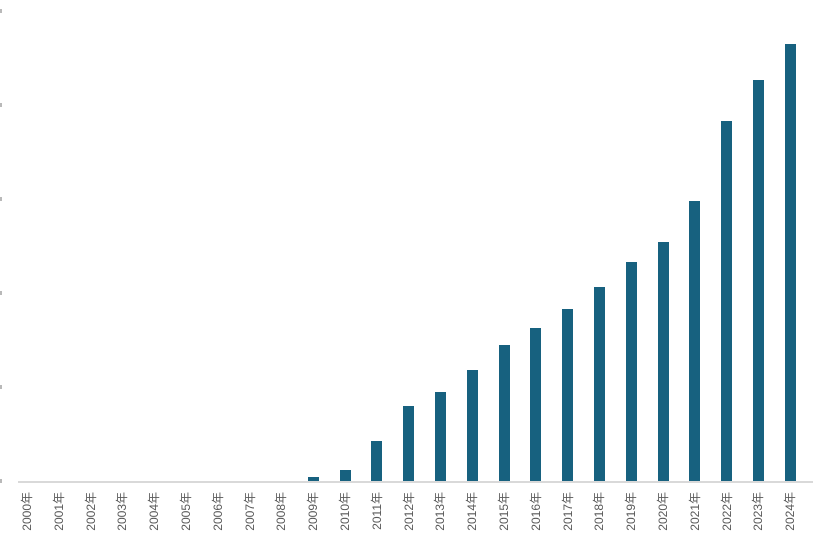 The width and height of the screenshot is (813, 558). What do you see at coordinates (409, 443) in the screenshot?
I see `bar-2012` at bounding box center [409, 443].